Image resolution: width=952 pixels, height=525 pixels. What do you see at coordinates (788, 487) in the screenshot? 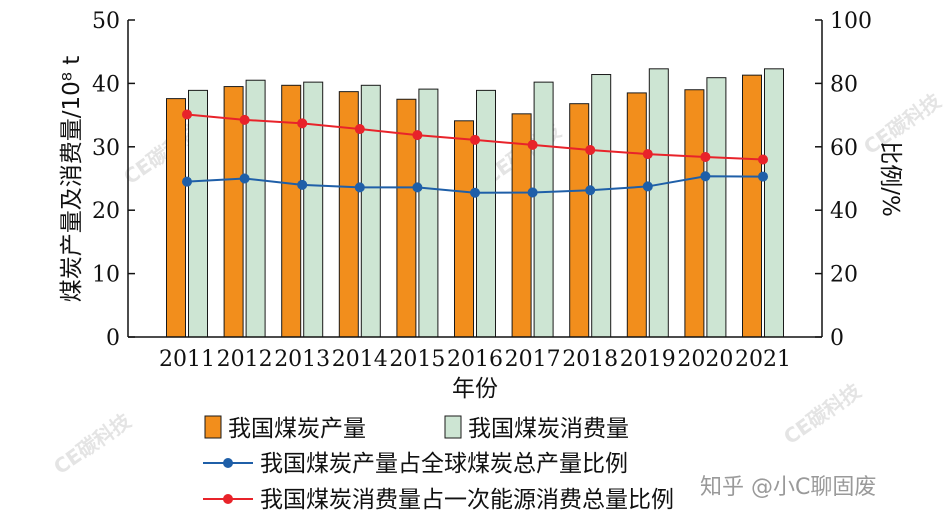
I see `attribution-text: 知乎 @小C聊固废` at bounding box center [788, 487].